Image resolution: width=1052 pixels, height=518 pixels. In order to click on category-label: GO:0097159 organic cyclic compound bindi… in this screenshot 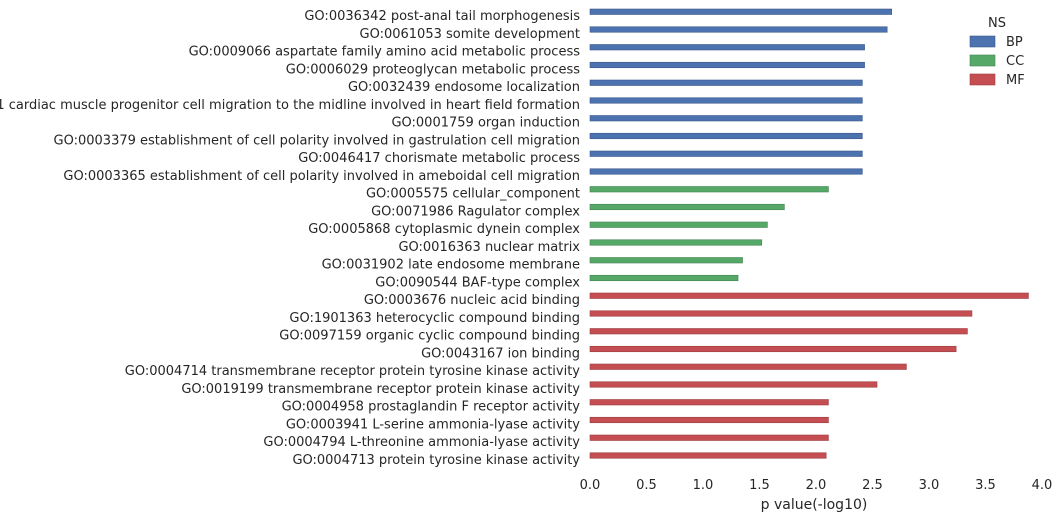, I will do `click(429, 336)`.